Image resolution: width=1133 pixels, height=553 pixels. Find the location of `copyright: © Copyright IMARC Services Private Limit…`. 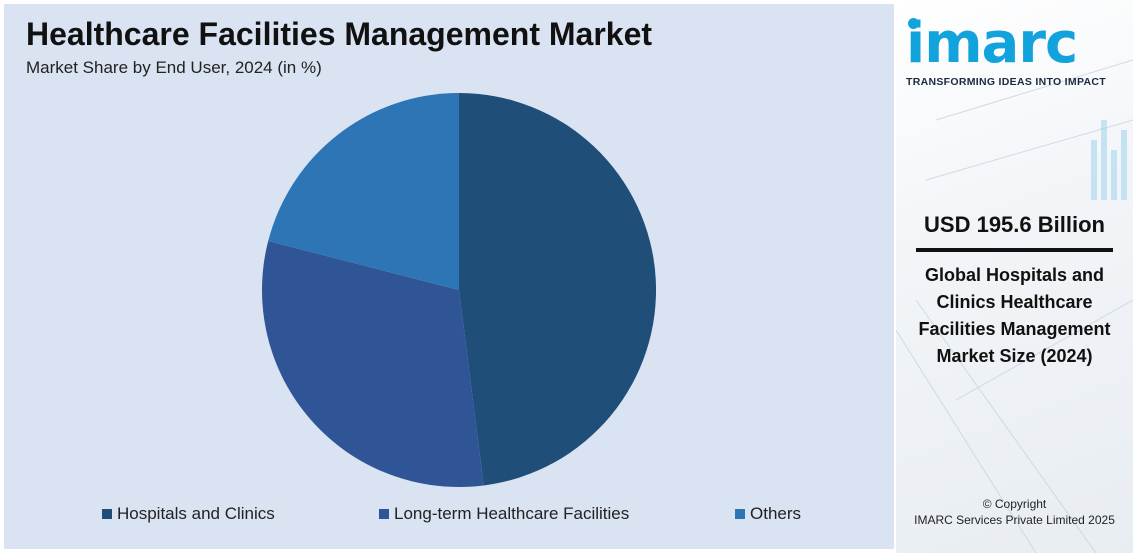

copyright: © Copyright IMARC Services Private Limit… is located at coordinates (1014, 512).